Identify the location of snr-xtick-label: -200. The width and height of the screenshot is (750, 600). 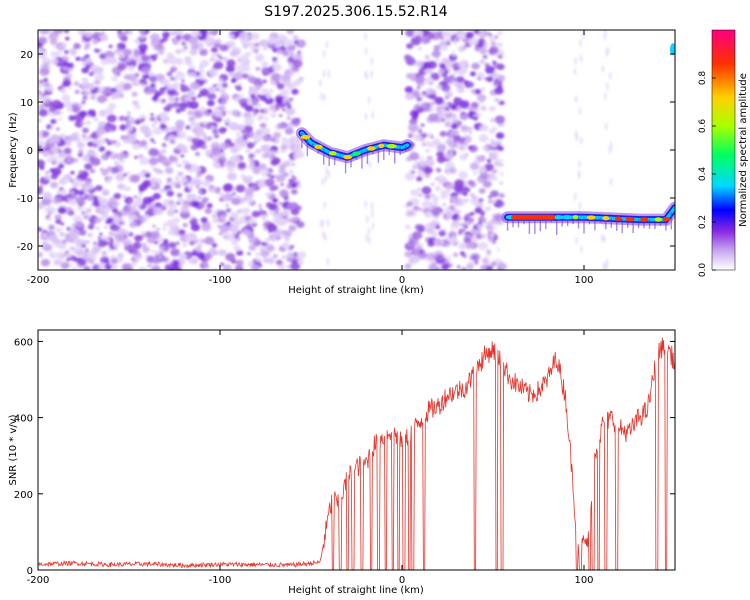
(38, 580).